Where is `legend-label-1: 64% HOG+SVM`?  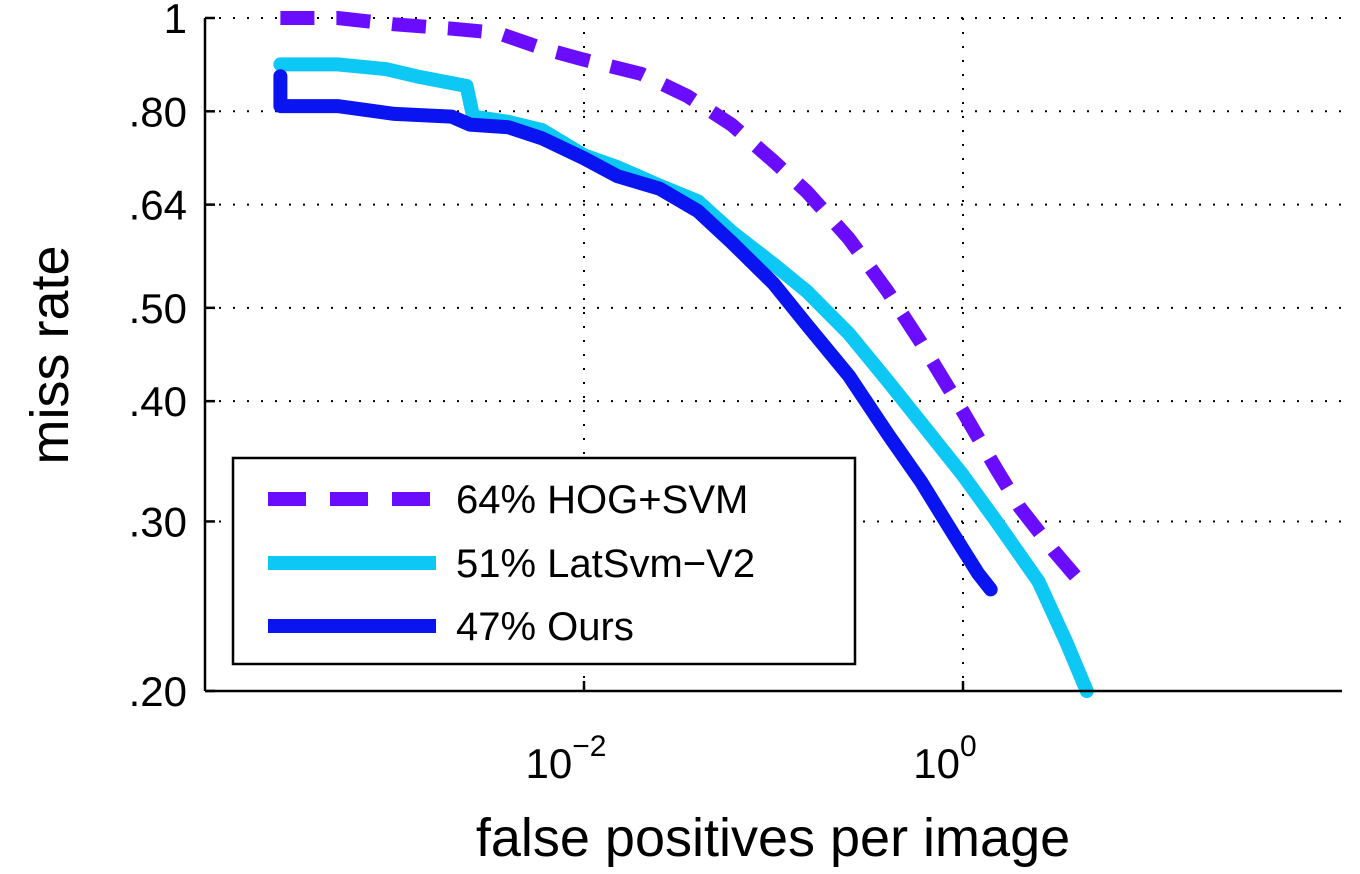 legend-label-1: 64% HOG+SVM is located at coordinates (602, 500).